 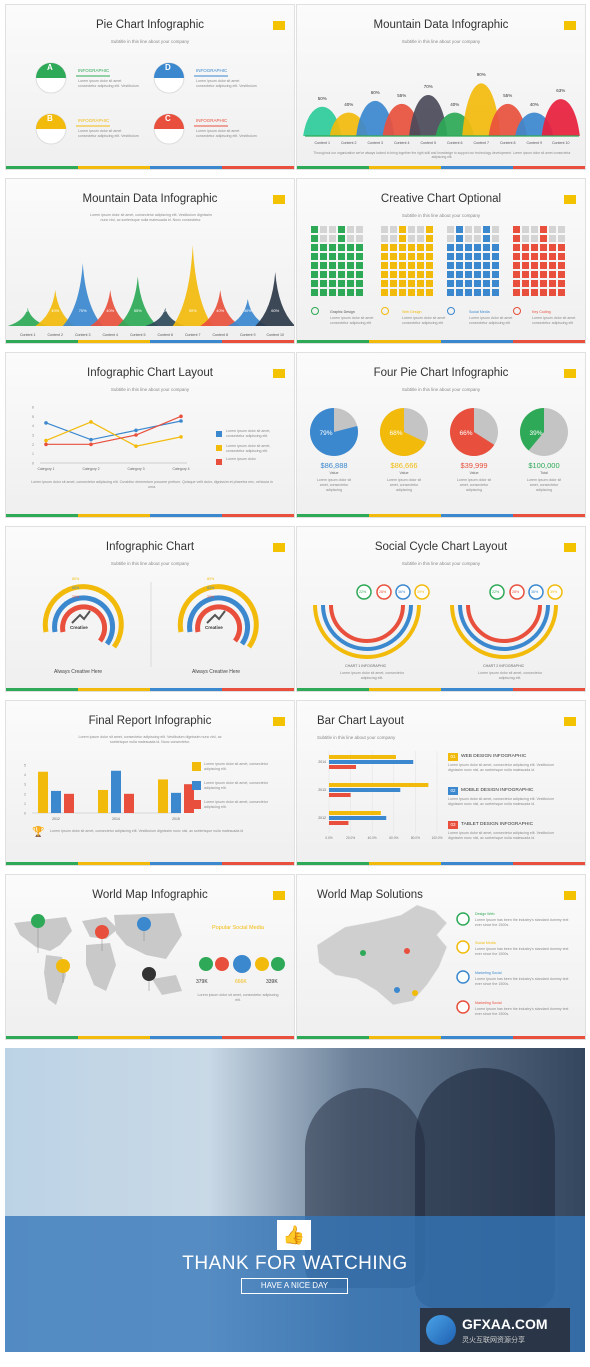 I want to click on category-label: Content 3, so click(x=83, y=335).